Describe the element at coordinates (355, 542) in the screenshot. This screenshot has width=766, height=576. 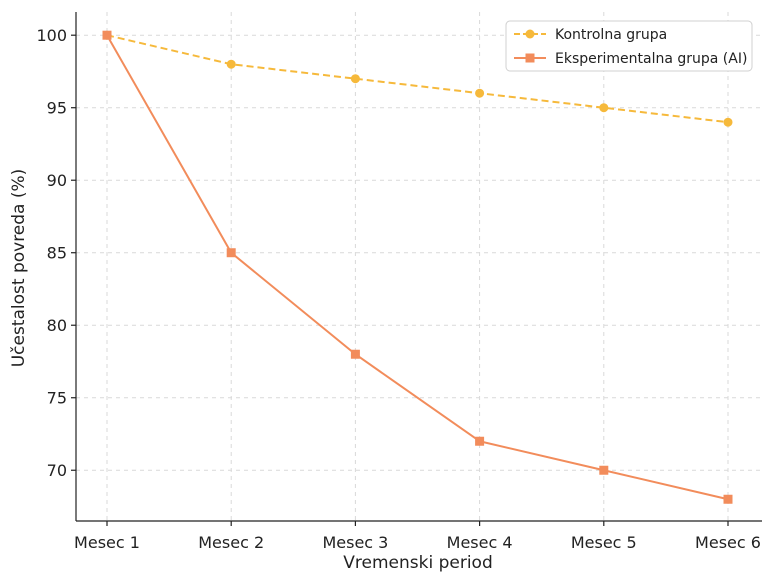
I see `x-tick-label: Mesec 3` at that location.